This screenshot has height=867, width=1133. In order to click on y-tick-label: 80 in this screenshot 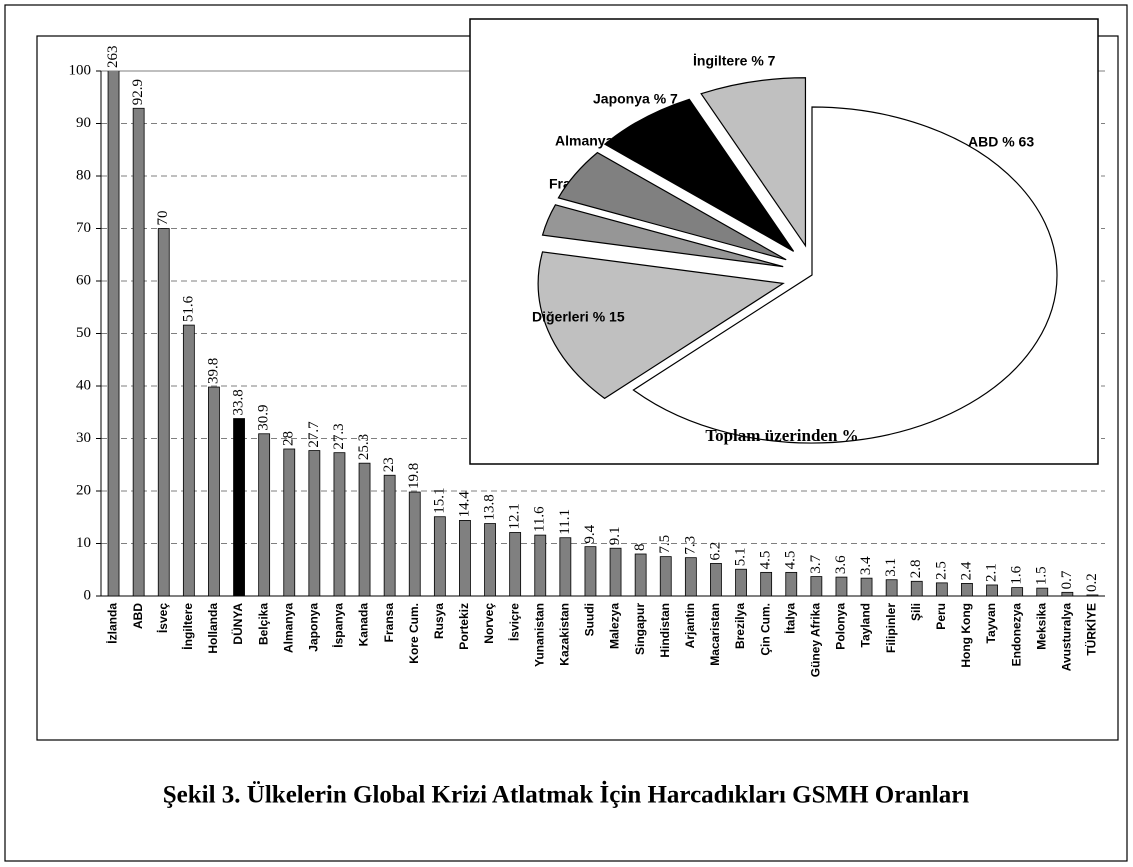, I will do `click(83, 175)`.